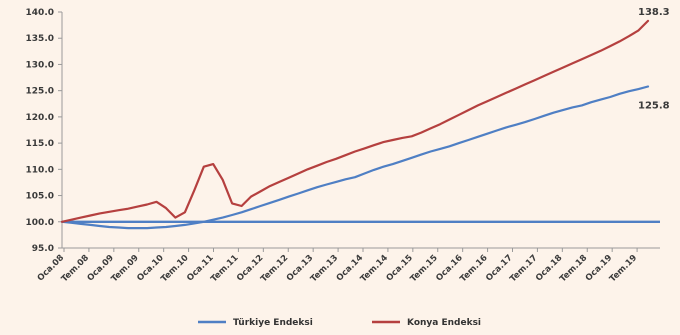 Image resolution: width=680 pixels, height=335 pixels. Describe the element at coordinates (40, 13) in the screenshot. I see `y-tick-label: 140.0` at that location.